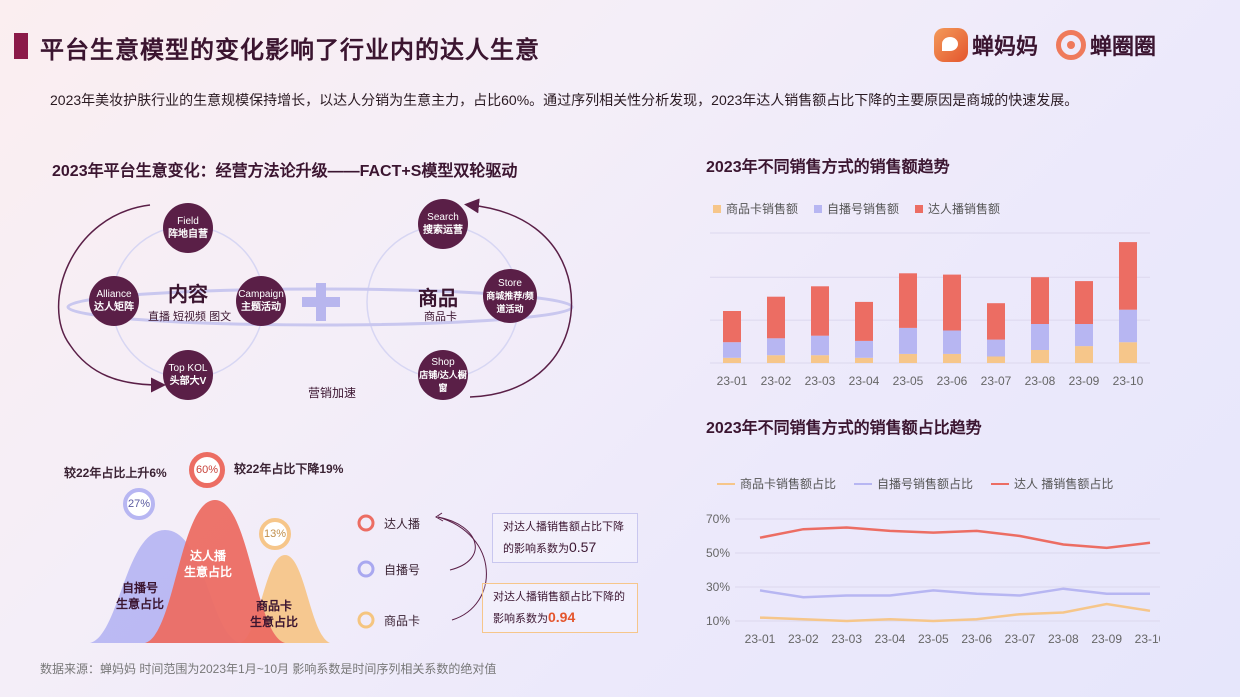 This screenshot has width=1240, height=697. What do you see at coordinates (846, 639) in the screenshot?
I see `line-x-tick: 23-03` at bounding box center [846, 639].